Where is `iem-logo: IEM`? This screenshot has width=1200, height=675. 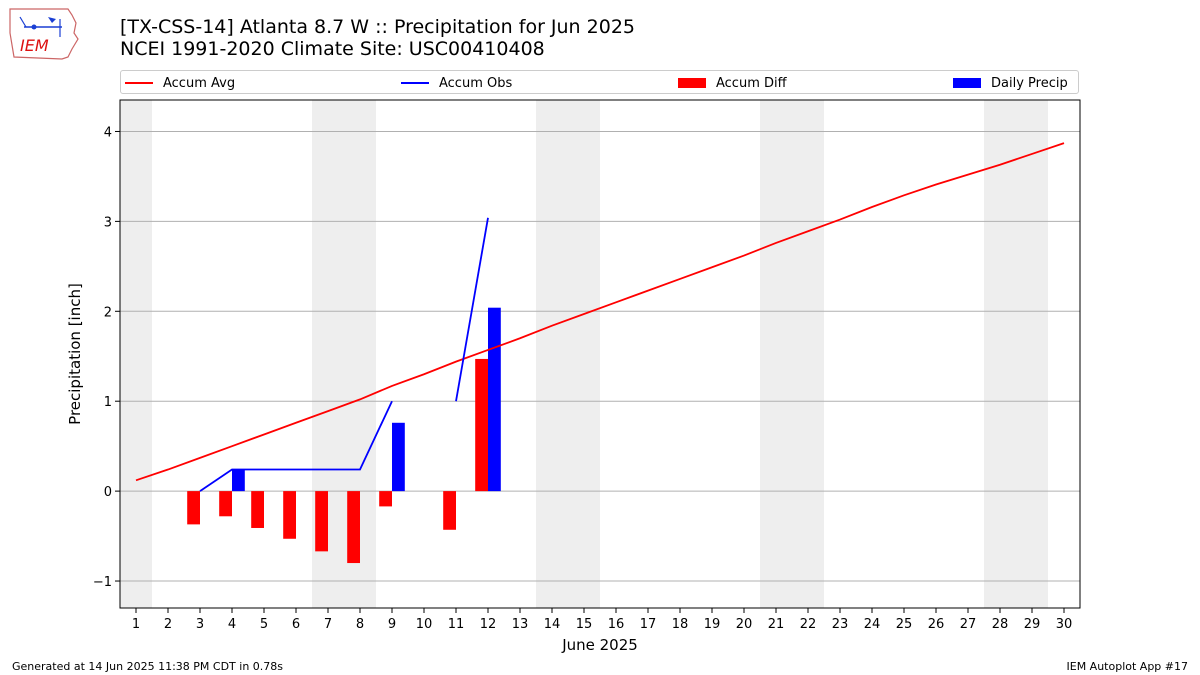 iem-logo: IEM is located at coordinates (44, 34).